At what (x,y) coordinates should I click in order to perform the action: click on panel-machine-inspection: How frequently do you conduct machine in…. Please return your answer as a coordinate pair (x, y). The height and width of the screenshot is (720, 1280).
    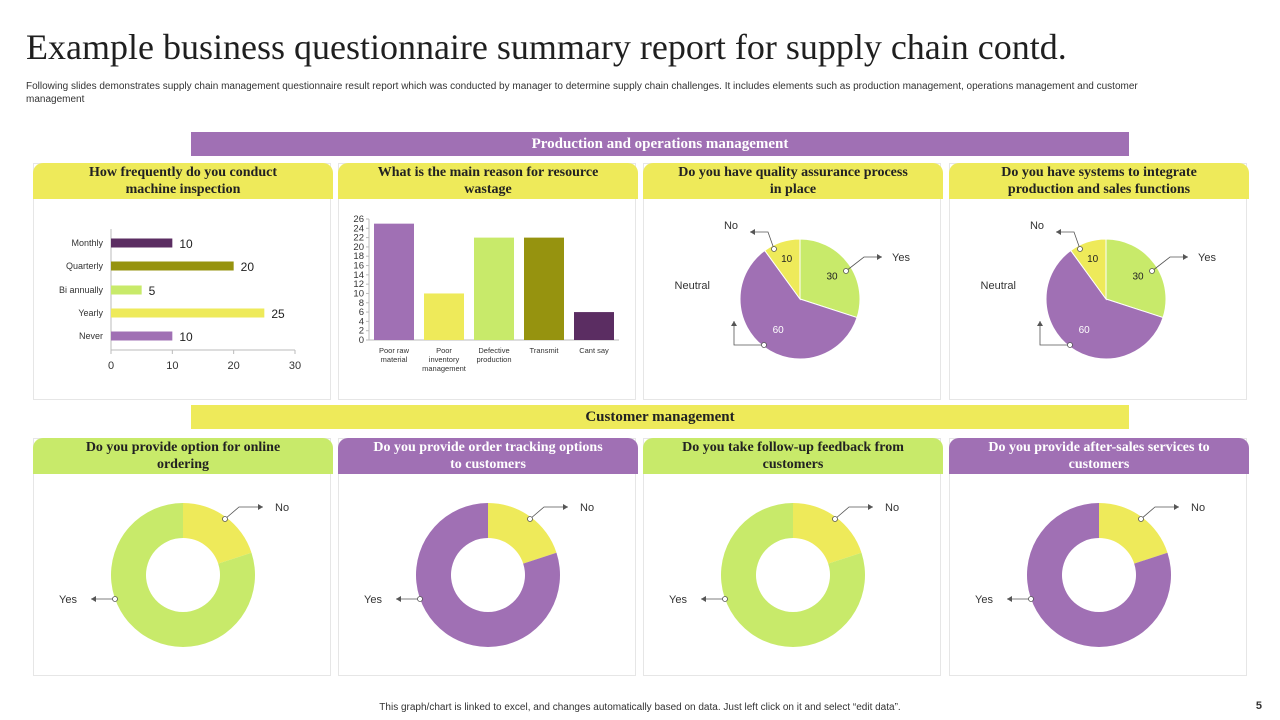
    Looking at the image, I should click on (183, 281).